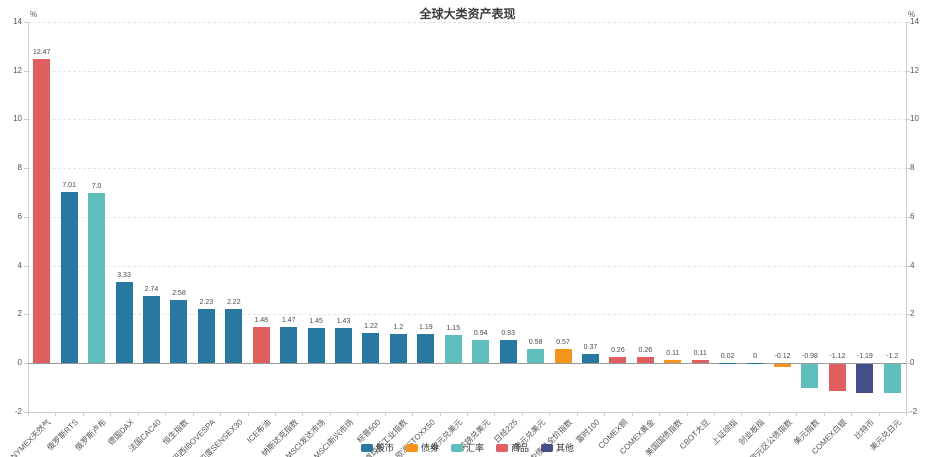  I want to click on x-axis-label: 比特币, so click(864, 429).